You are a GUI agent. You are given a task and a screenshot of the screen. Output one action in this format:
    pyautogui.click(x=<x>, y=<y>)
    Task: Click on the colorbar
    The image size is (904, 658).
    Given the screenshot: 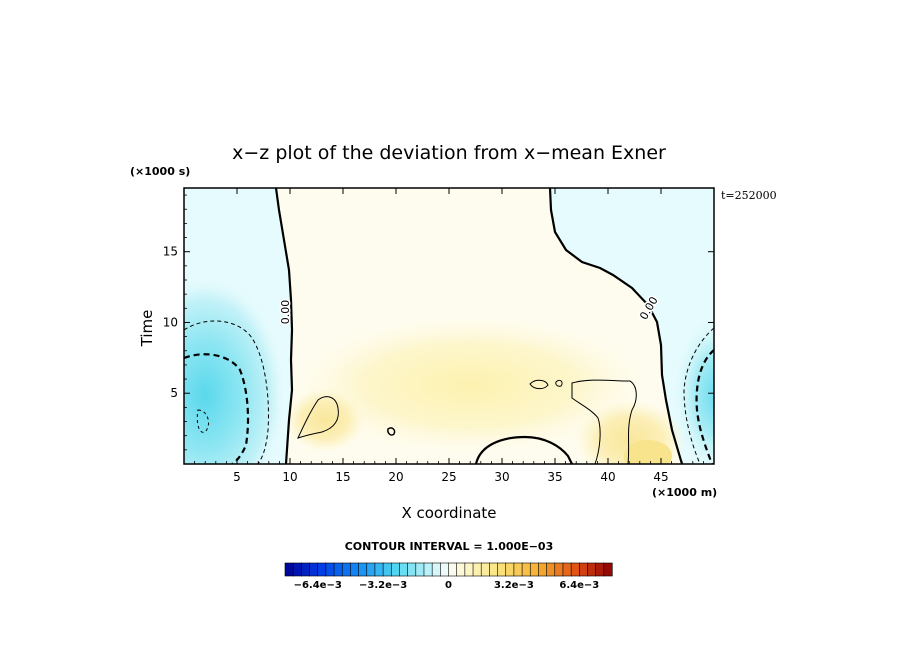 What is the action you would take?
    pyautogui.click(x=448, y=569)
    